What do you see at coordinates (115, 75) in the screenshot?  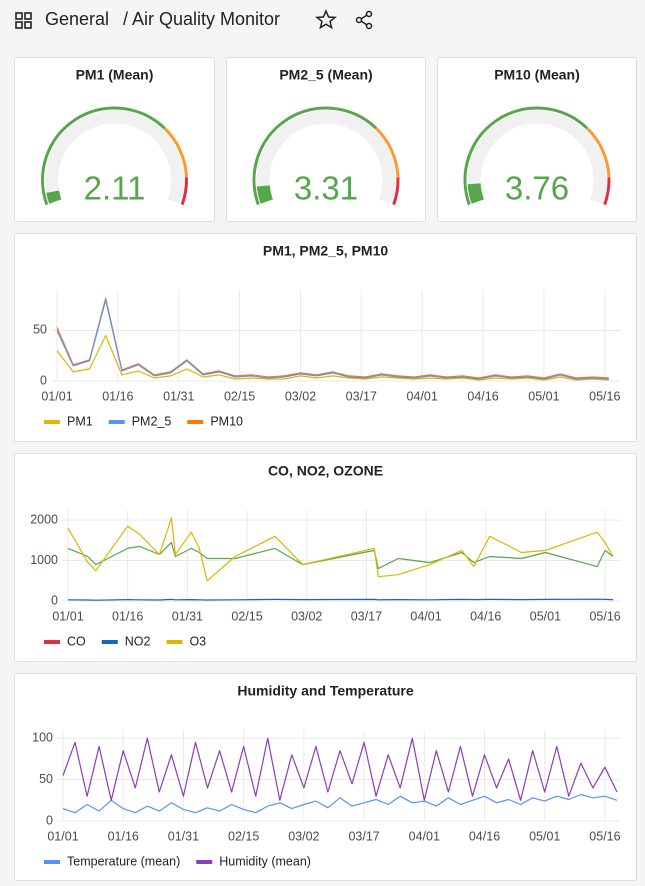 I see `panel-title: PM1 (Mean)` at bounding box center [115, 75].